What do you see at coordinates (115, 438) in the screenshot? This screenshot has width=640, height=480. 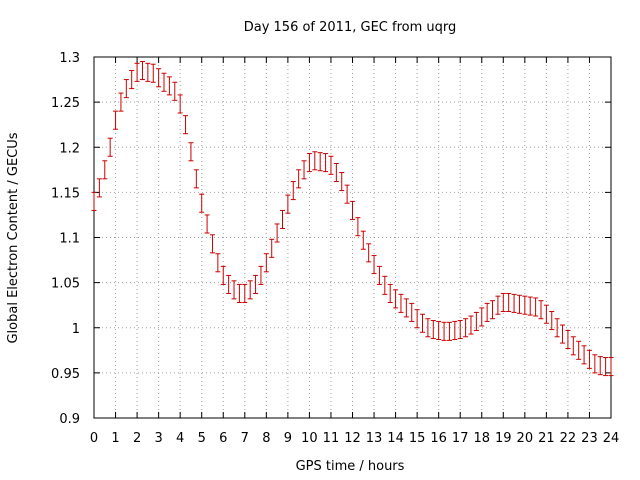 I see `x-tick-label: 1` at bounding box center [115, 438].